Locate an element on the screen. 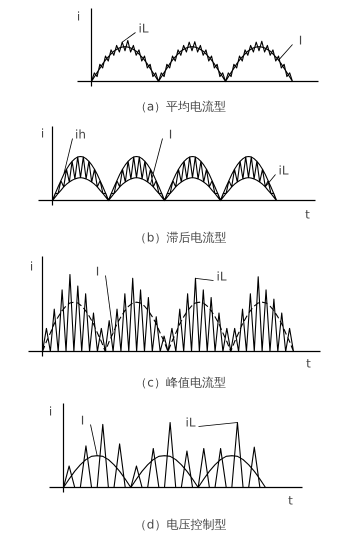 This screenshot has width=345, height=553. series-label: I is located at coordinates (300, 41).